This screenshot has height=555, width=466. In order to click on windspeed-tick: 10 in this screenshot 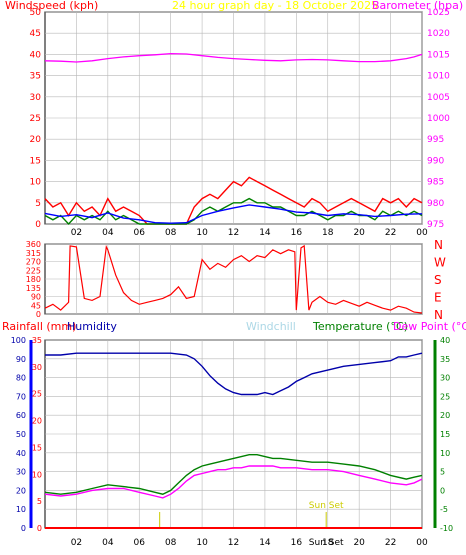, I will do `click(36, 183)`.